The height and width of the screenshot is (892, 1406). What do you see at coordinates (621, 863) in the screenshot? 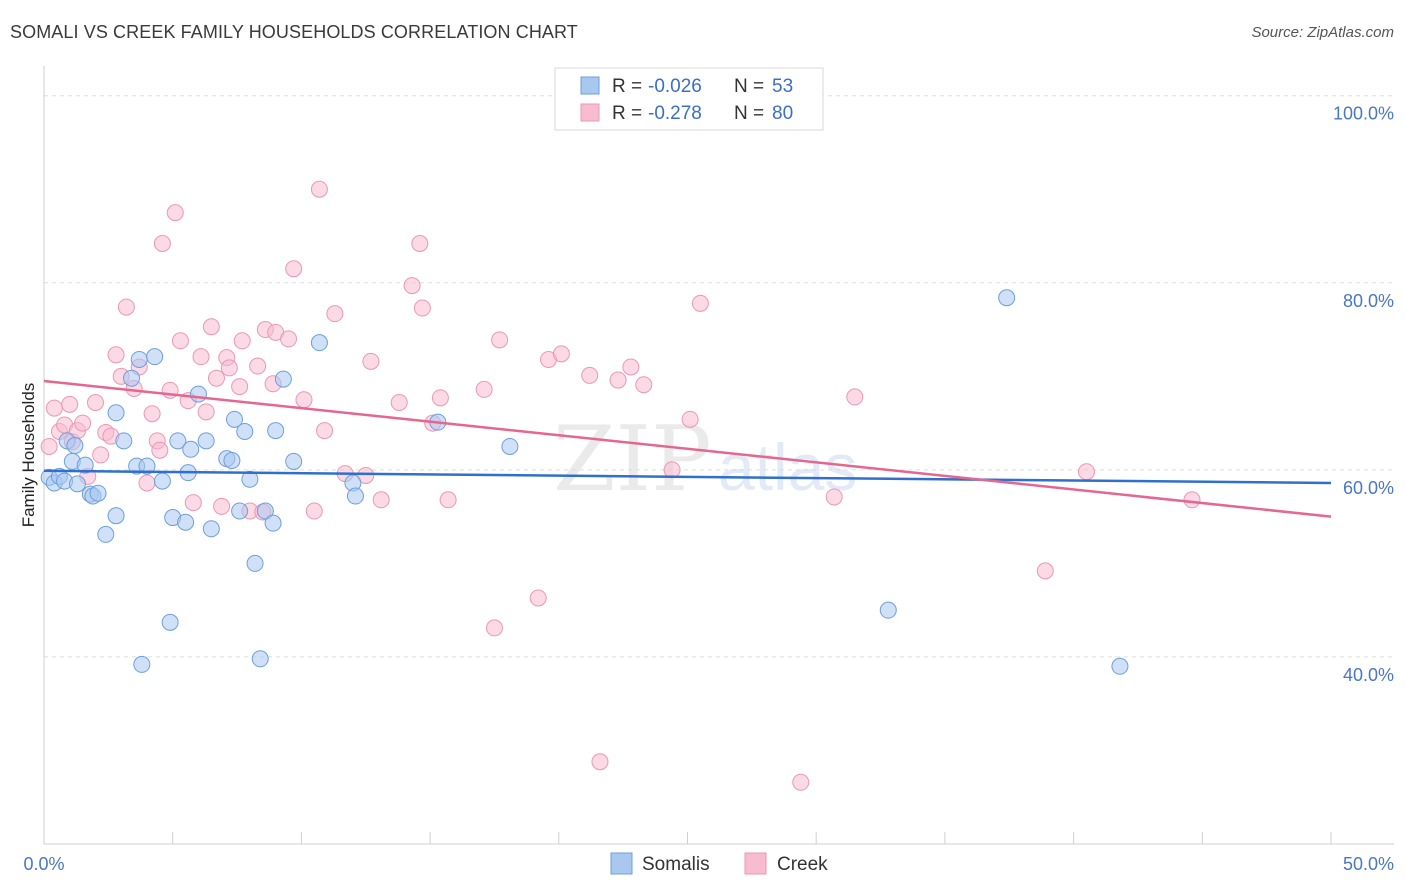
I see `bottom-legend-swatch-somalis` at bounding box center [621, 863].